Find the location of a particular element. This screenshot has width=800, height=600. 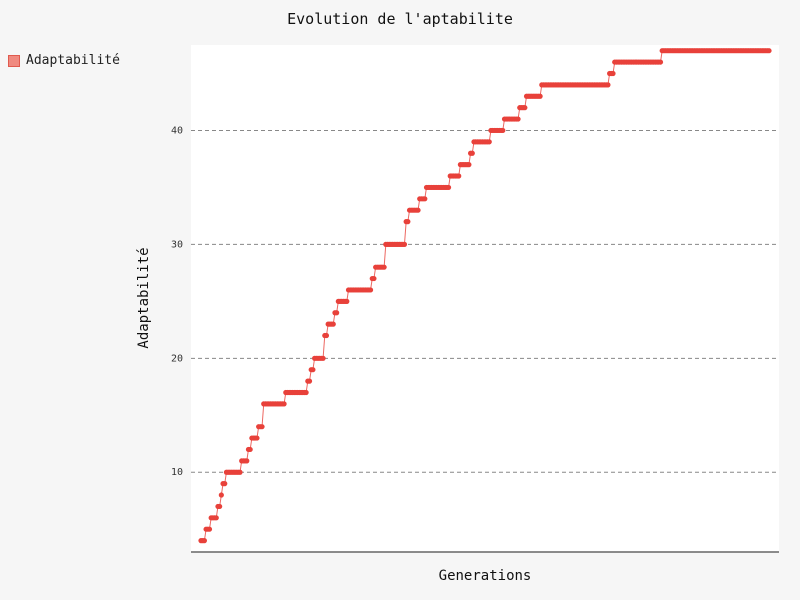

legend: Adaptabilité is located at coordinates (64, 60).